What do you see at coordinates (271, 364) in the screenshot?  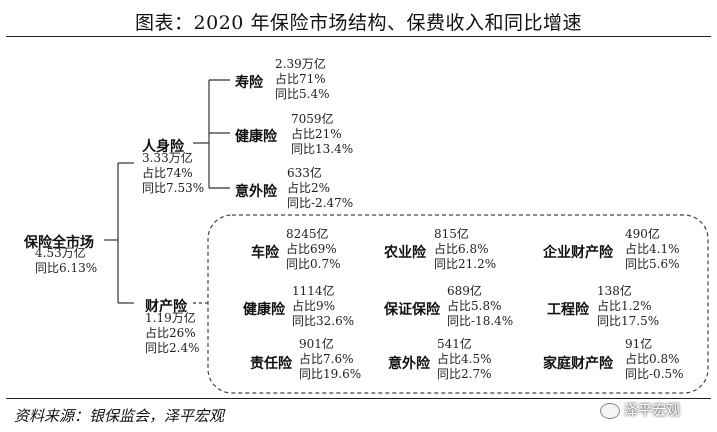 I see `property-child-name: 责任险` at bounding box center [271, 364].